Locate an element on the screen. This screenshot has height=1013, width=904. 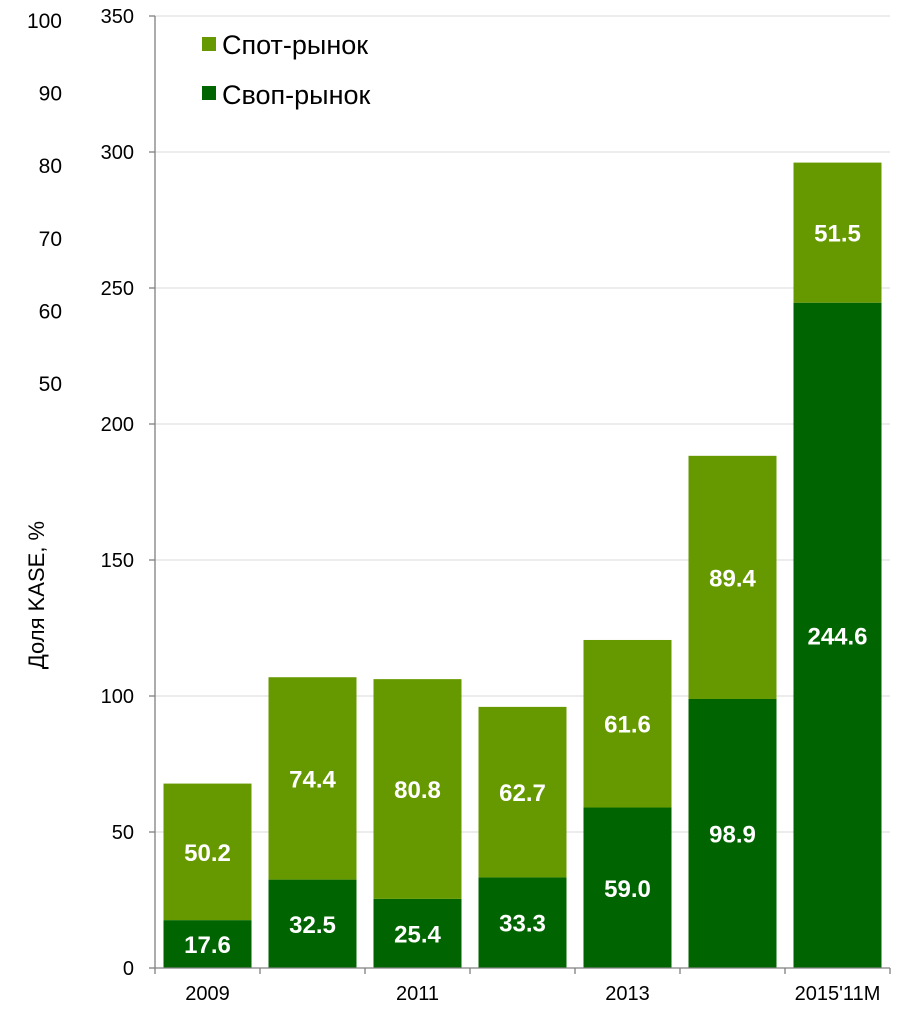
data-label-spot: 89.4 is located at coordinates (732, 578).